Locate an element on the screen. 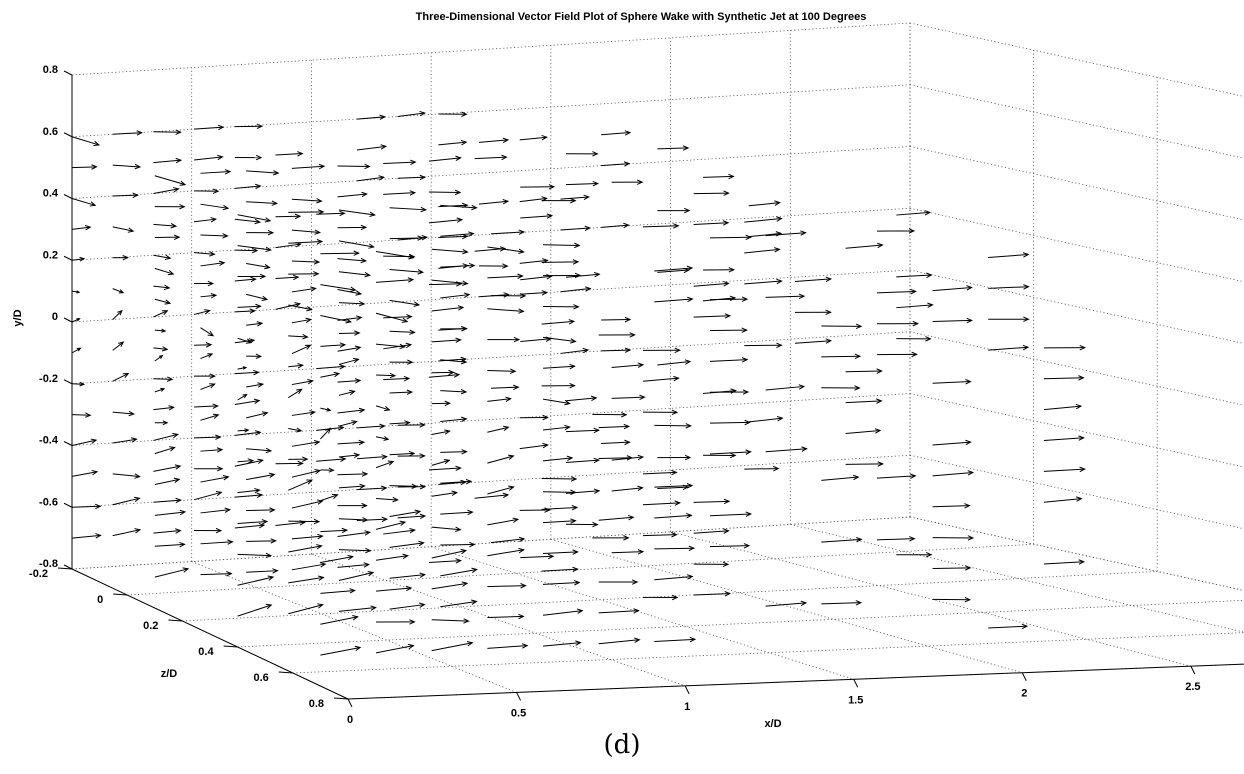 Image resolution: width=1244 pixels, height=774 pixels. grid-line-floor-x is located at coordinates (642, 613).